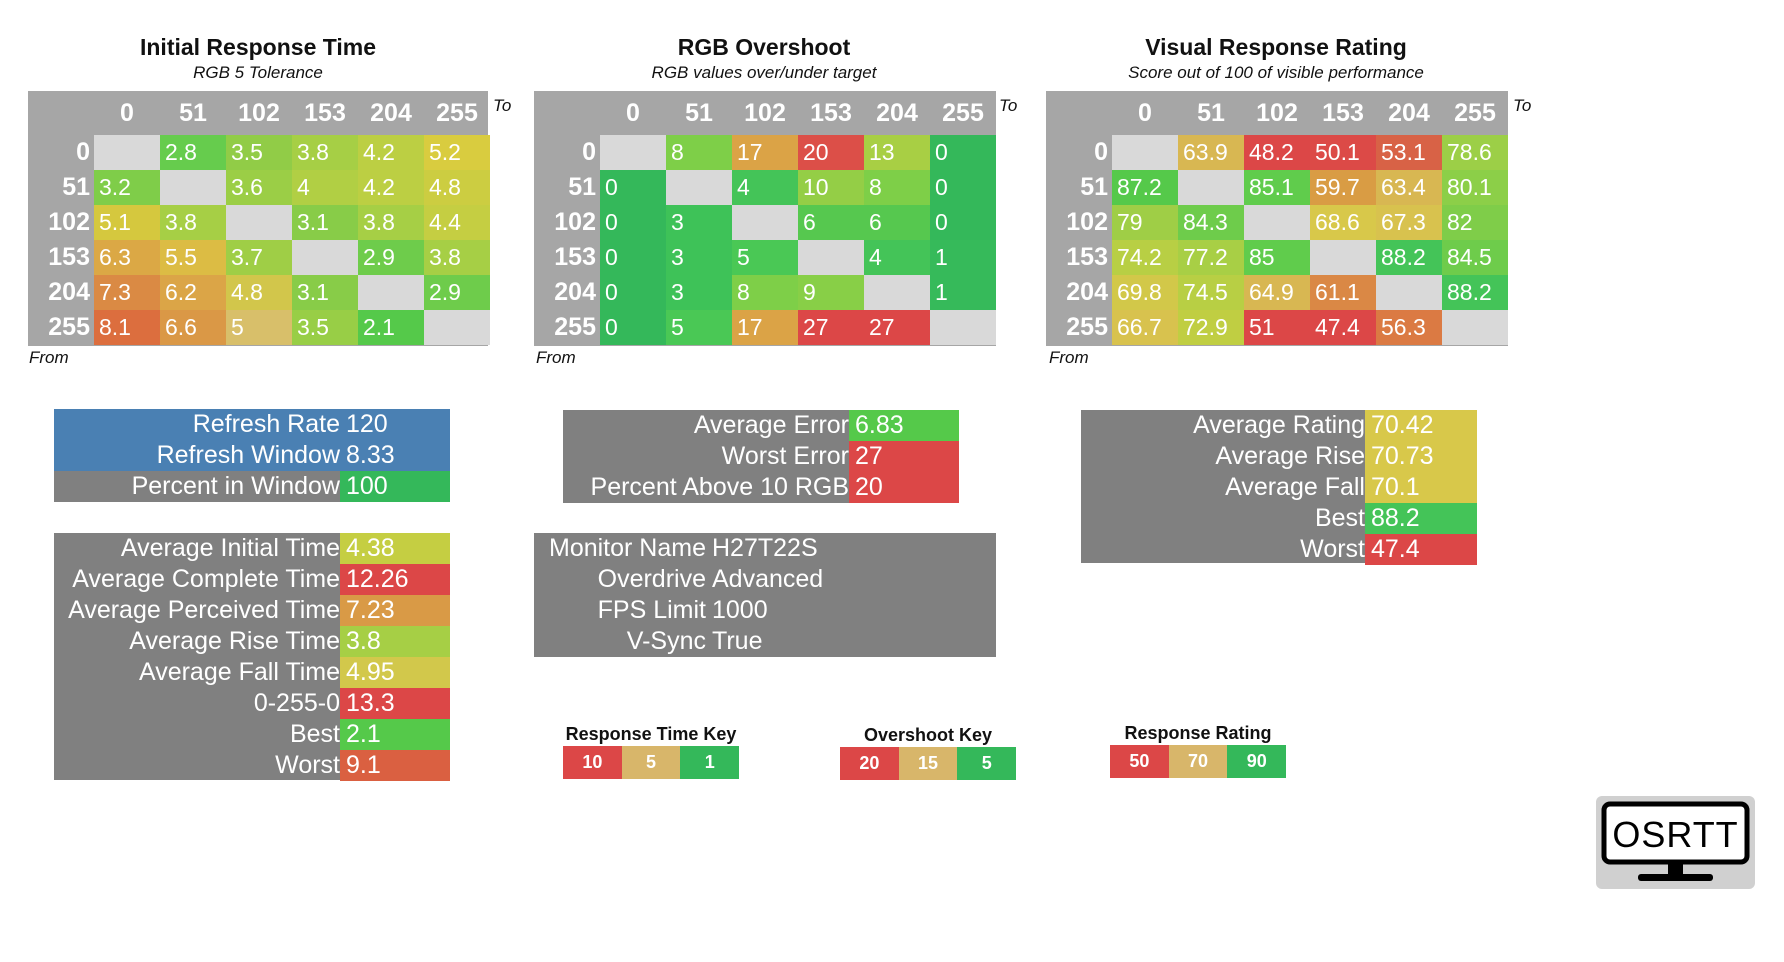 The width and height of the screenshot is (1784, 962). Describe the element at coordinates (193, 257) in the screenshot. I see `matrix-cell: 5.5` at that location.